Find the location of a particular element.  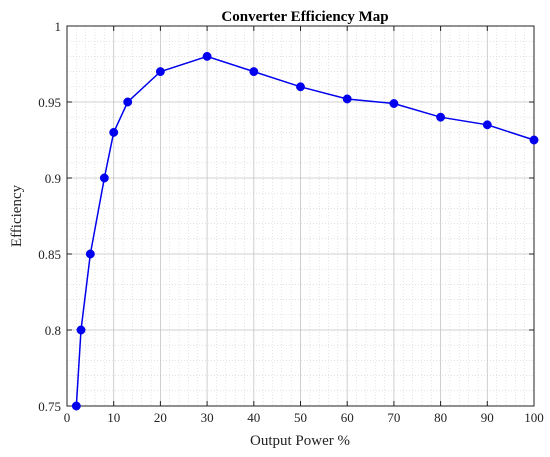

y-tick-label: 0.75 is located at coordinates (49, 406).